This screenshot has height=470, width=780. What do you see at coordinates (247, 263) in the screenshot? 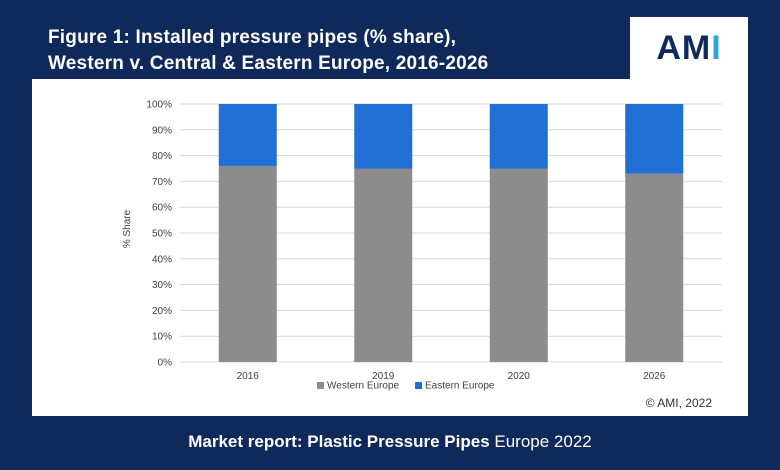
I see `bar-western-europe-2016` at bounding box center [247, 263].